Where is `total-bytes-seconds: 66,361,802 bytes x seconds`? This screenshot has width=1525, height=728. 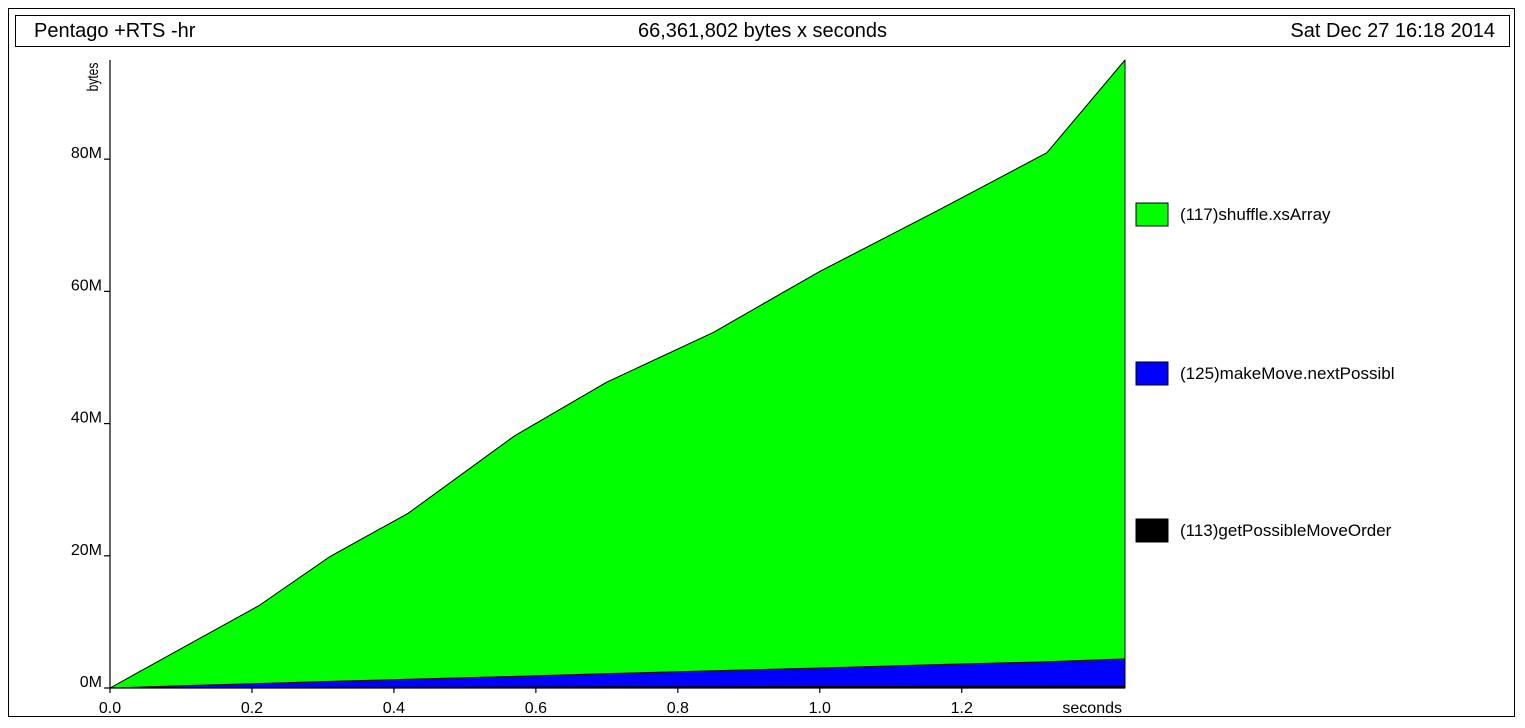 total-bytes-seconds: 66,361,802 bytes x seconds is located at coordinates (762, 31).